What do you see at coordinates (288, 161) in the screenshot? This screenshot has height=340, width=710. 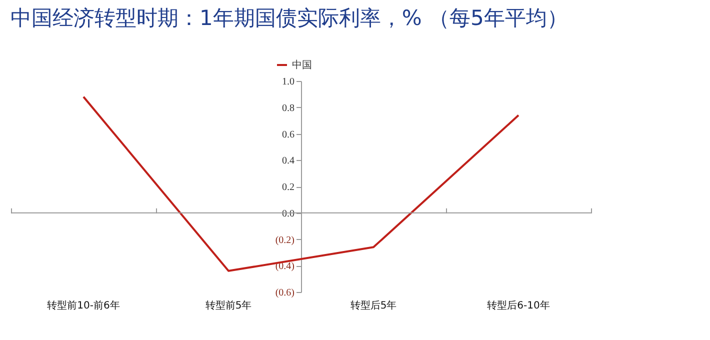 I see `y-tick-label: 0.4` at bounding box center [288, 161].